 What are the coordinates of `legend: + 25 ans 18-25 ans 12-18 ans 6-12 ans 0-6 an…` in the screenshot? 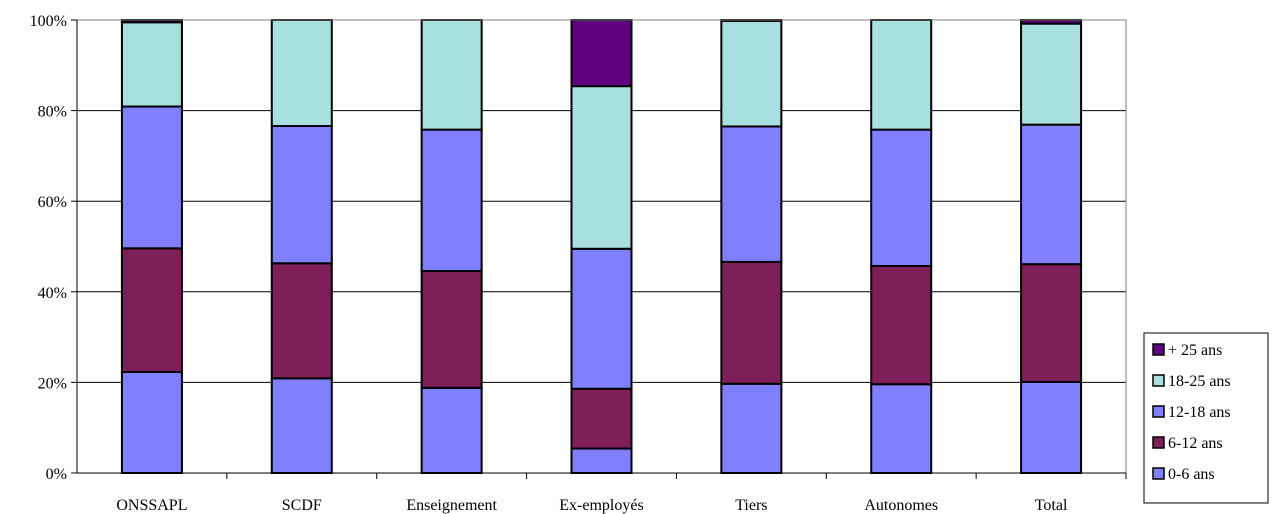 It's located at (1206, 418).